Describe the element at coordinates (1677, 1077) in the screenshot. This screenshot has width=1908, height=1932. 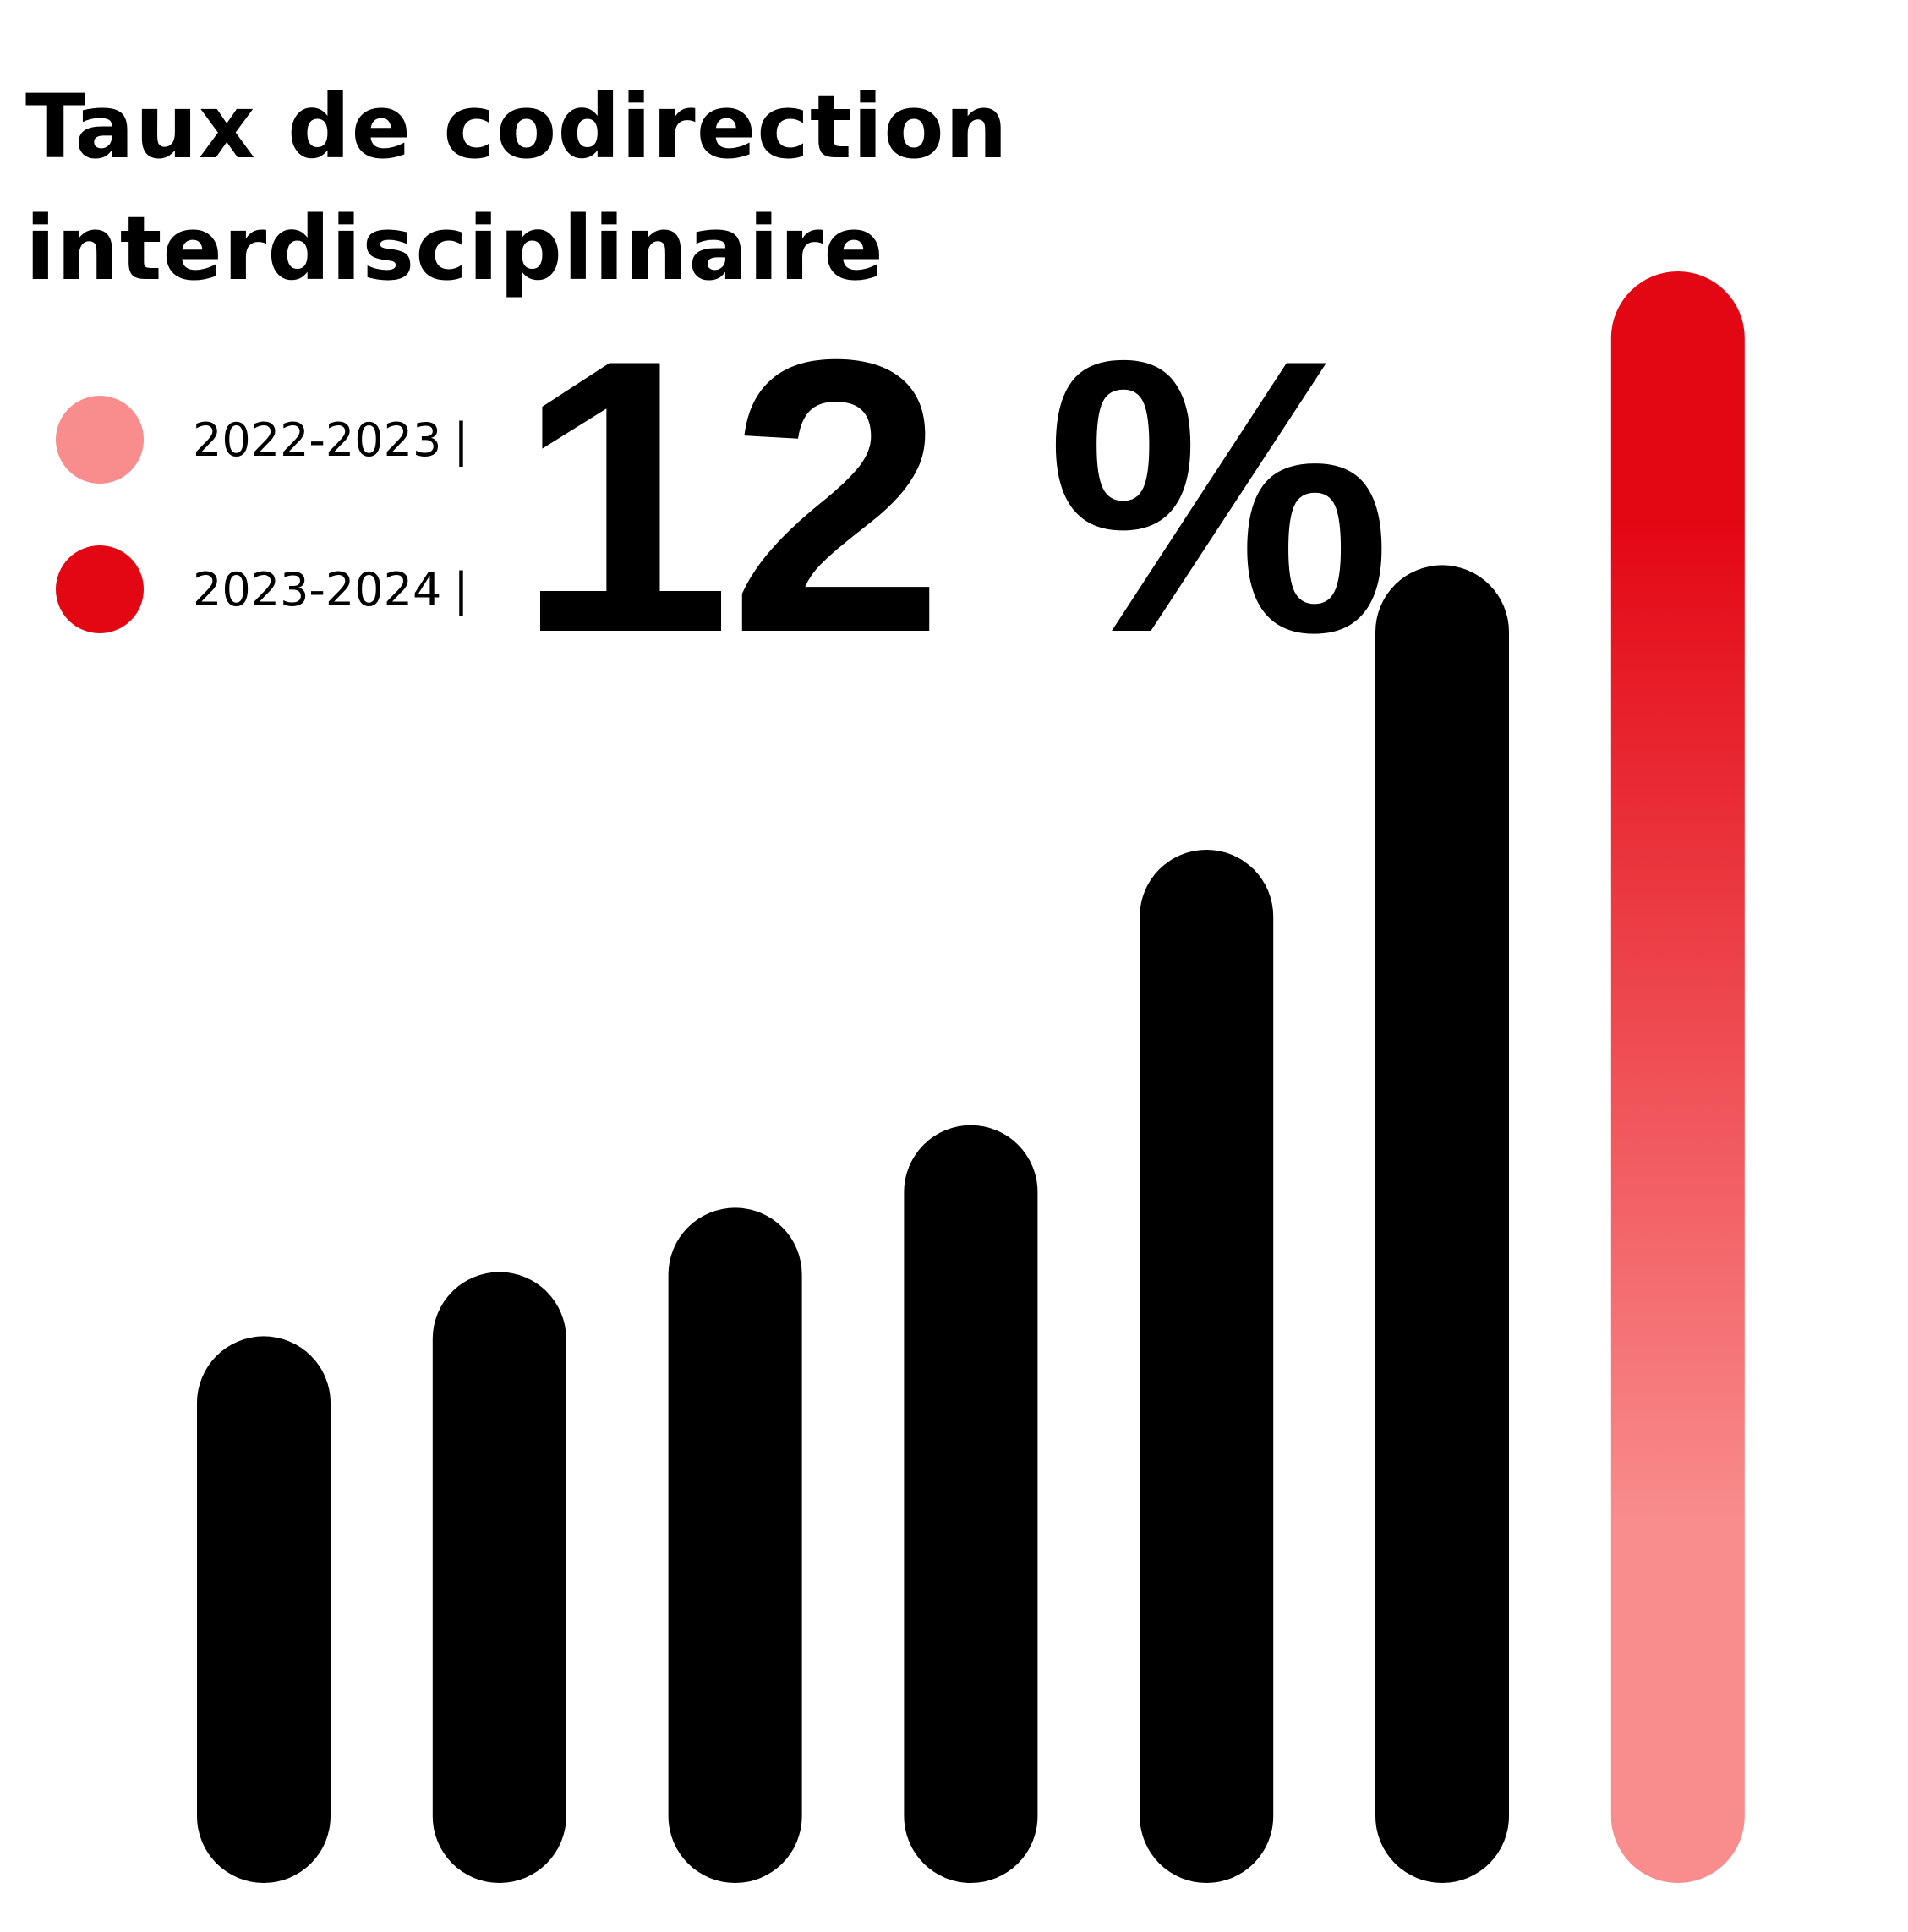
I see `bar-highlighted` at that location.